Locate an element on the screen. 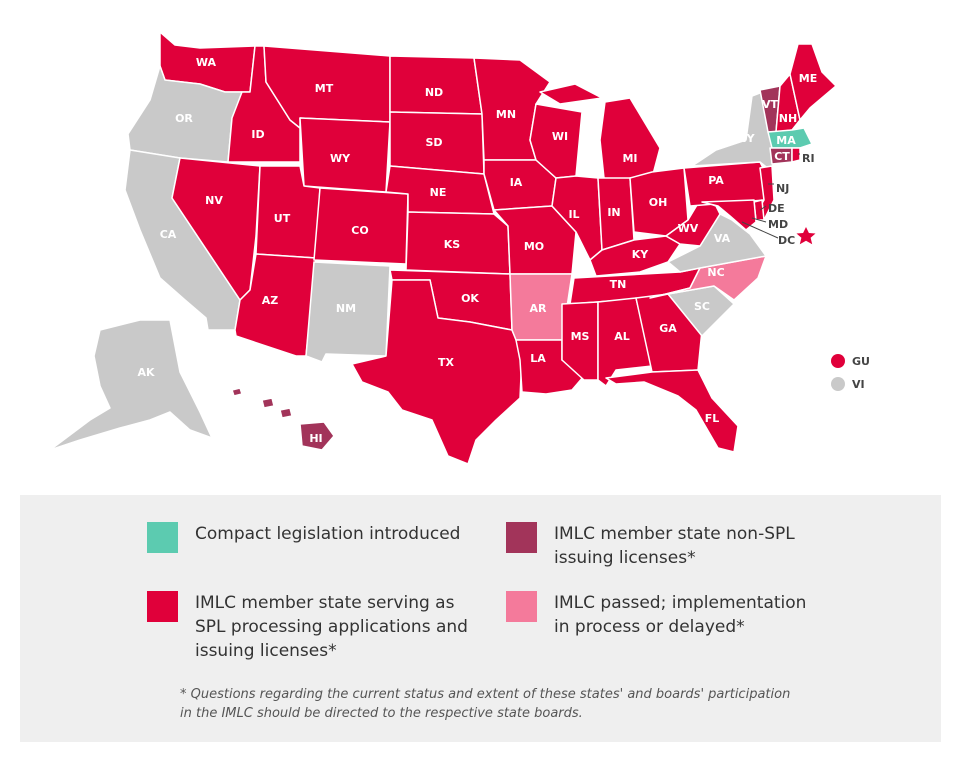 The image size is (960, 761). label-ME: ME is located at coordinates (808, 78).